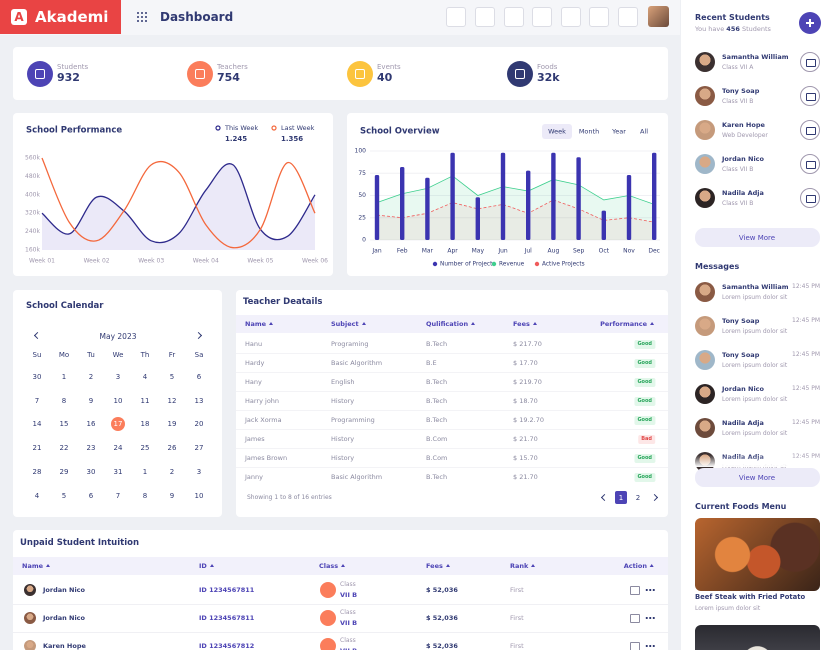  I want to click on page-number: 1, so click(621, 497).